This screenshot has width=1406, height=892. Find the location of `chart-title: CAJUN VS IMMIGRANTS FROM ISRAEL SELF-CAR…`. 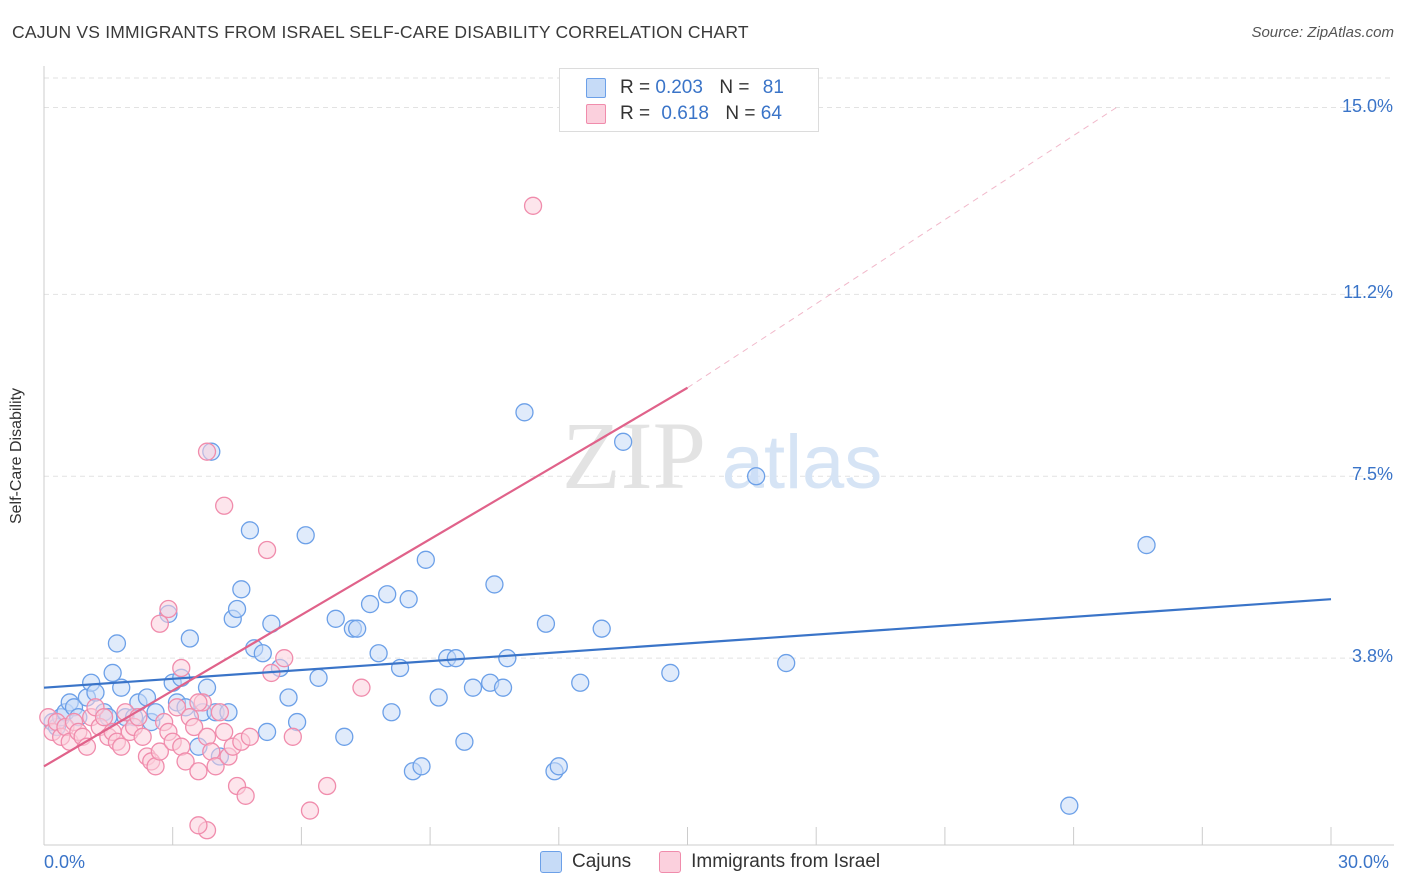

chart-title: CAJUN VS IMMIGRANTS FROM ISRAEL SELF-CAR… is located at coordinates (380, 32).